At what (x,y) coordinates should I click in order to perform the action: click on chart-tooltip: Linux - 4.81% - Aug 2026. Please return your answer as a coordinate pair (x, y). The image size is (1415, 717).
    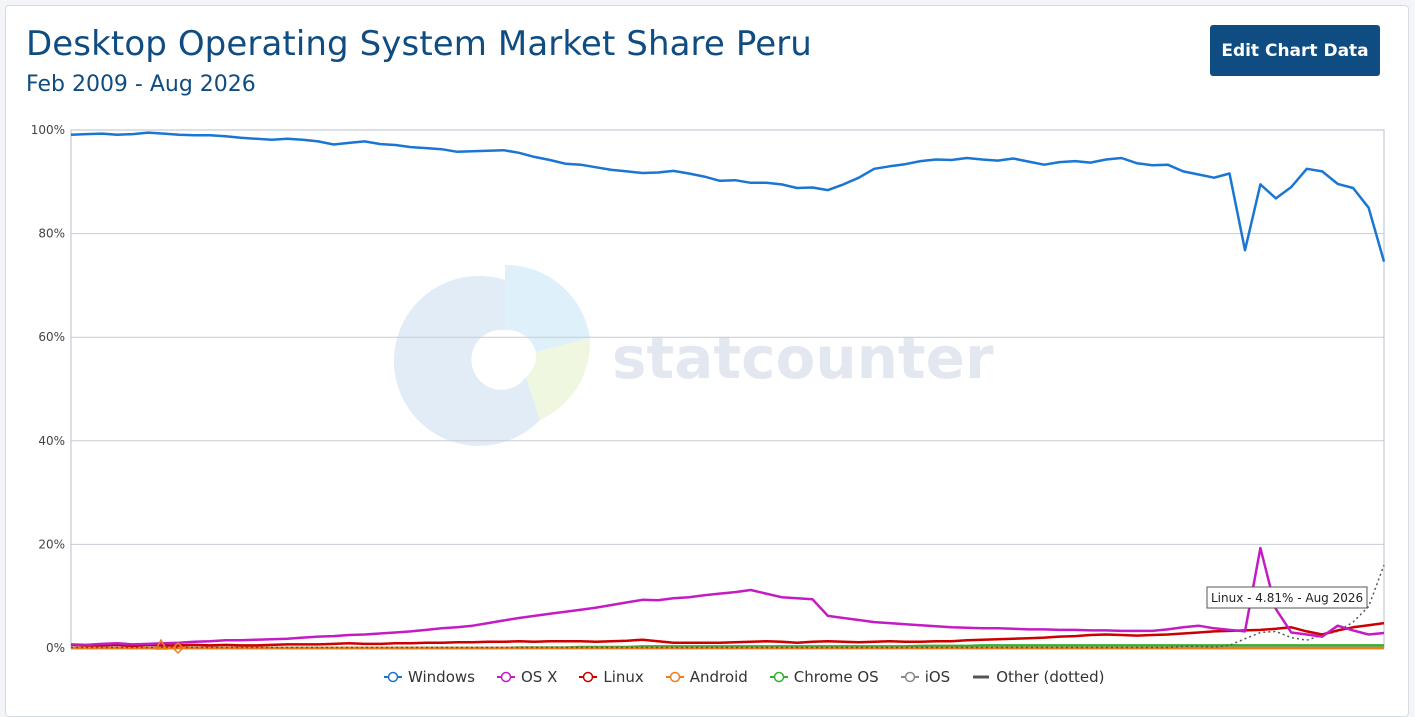
    Looking at the image, I should click on (1287, 597).